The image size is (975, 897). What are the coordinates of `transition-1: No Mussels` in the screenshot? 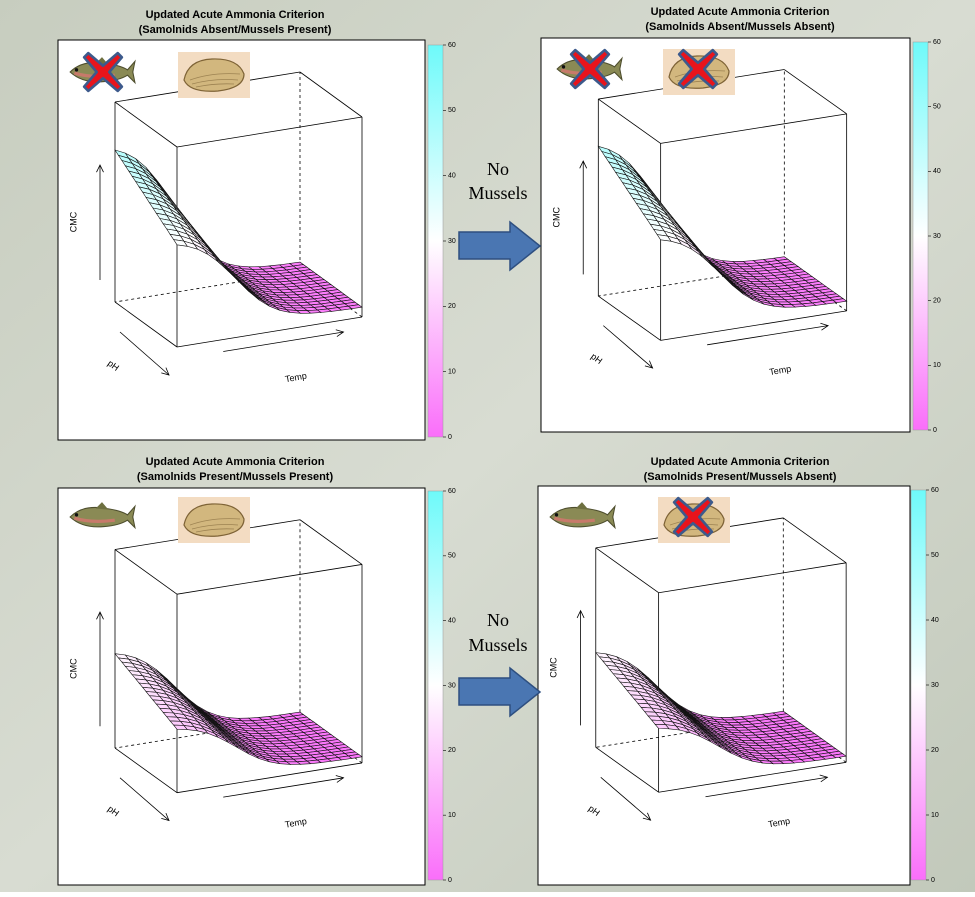 It's located at (500, 215).